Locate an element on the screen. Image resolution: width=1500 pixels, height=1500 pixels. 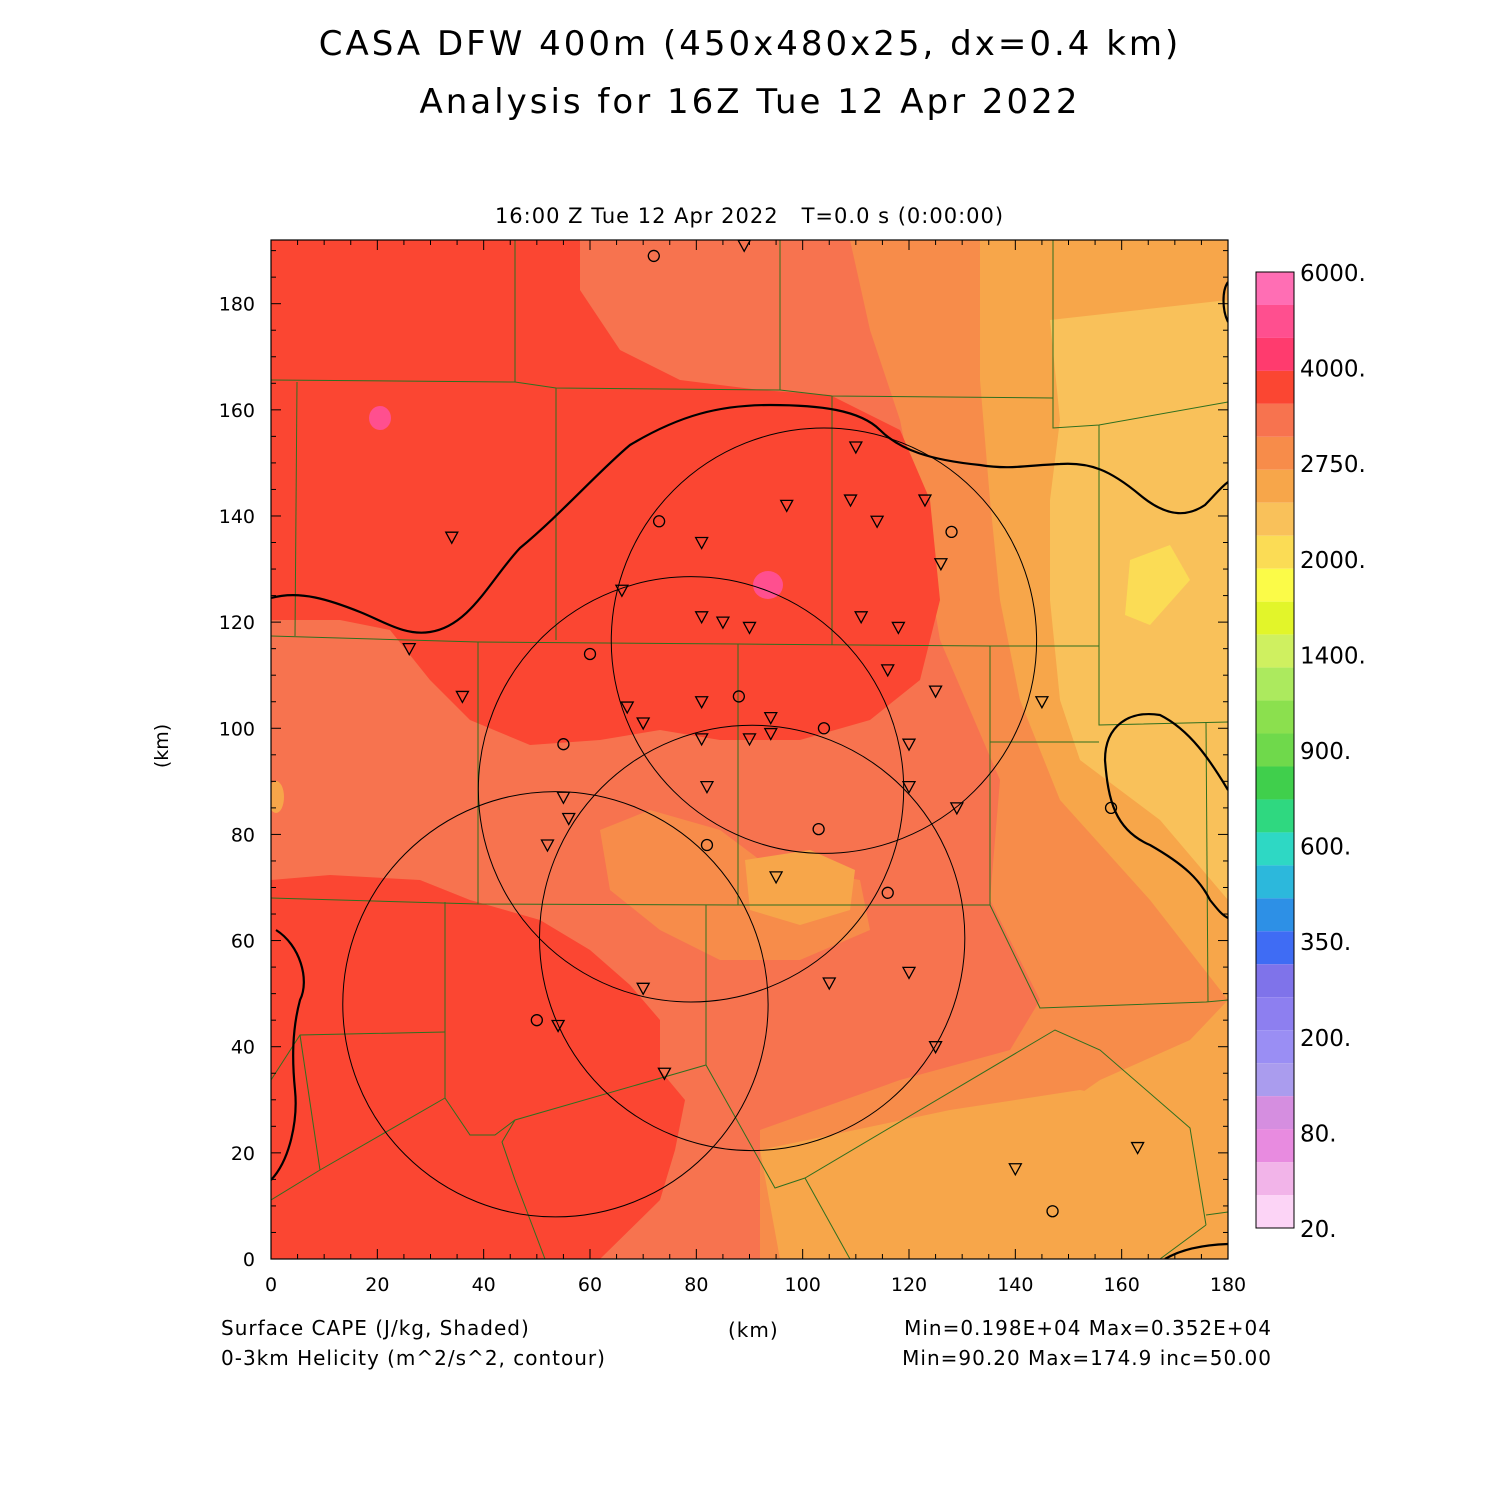
x-tick-label: 60 is located at coordinates (590, 1285).